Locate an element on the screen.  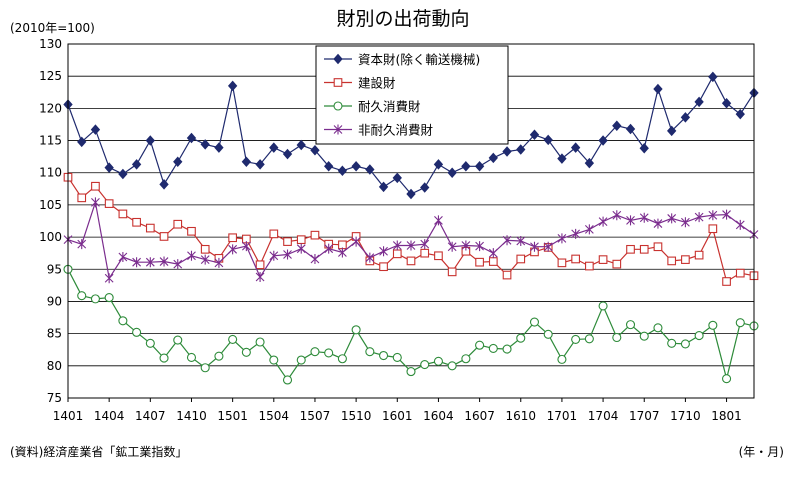
x-tick-label: 1504 is located at coordinates (274, 416).